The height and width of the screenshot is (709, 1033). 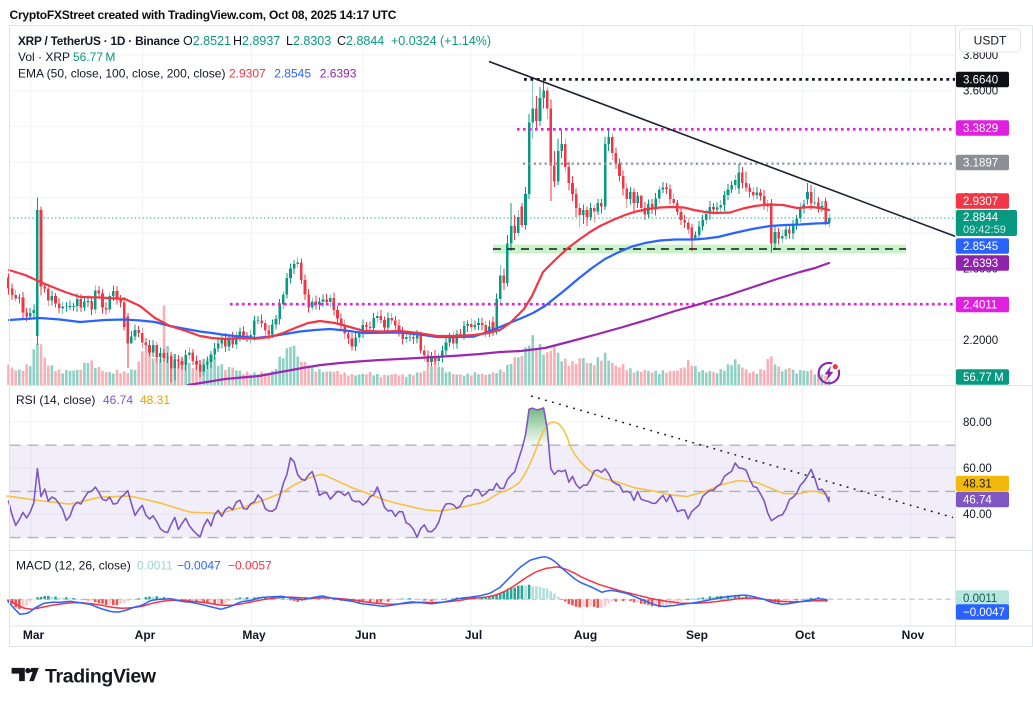 I want to click on svg-text: 3.1897, so click(x=980, y=164).